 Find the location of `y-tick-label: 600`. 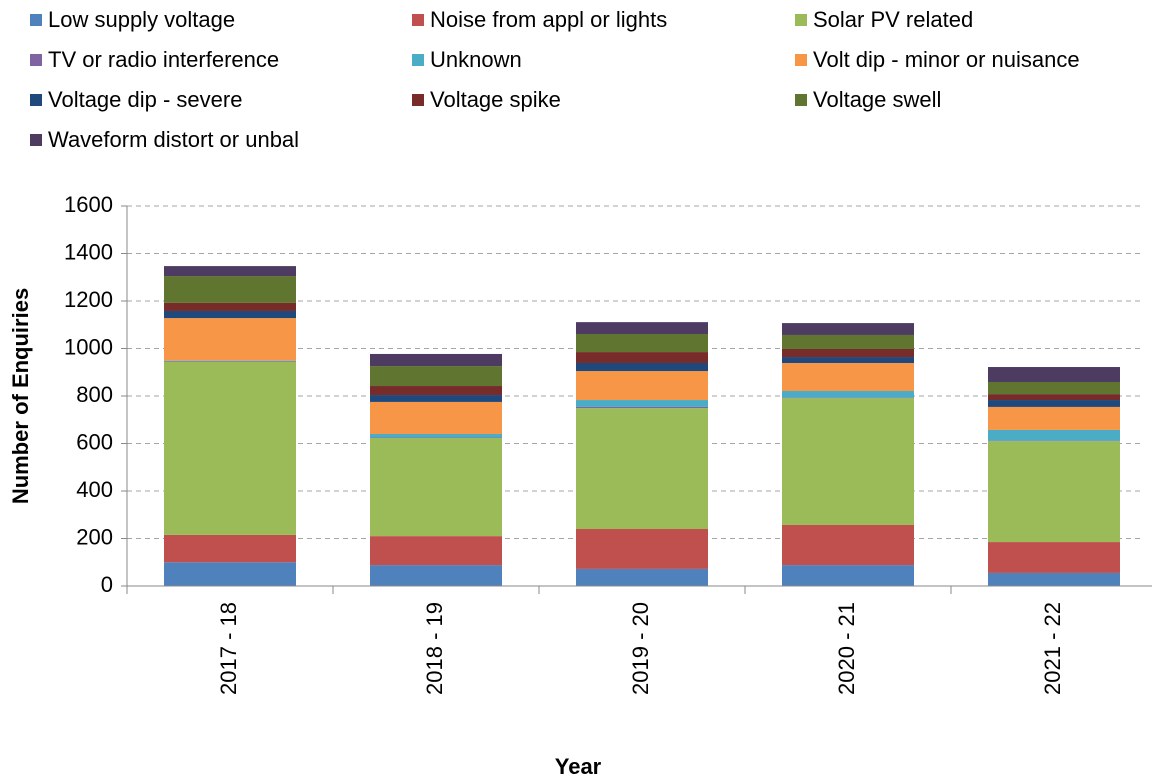

y-tick-label: 600 is located at coordinates (94, 441).